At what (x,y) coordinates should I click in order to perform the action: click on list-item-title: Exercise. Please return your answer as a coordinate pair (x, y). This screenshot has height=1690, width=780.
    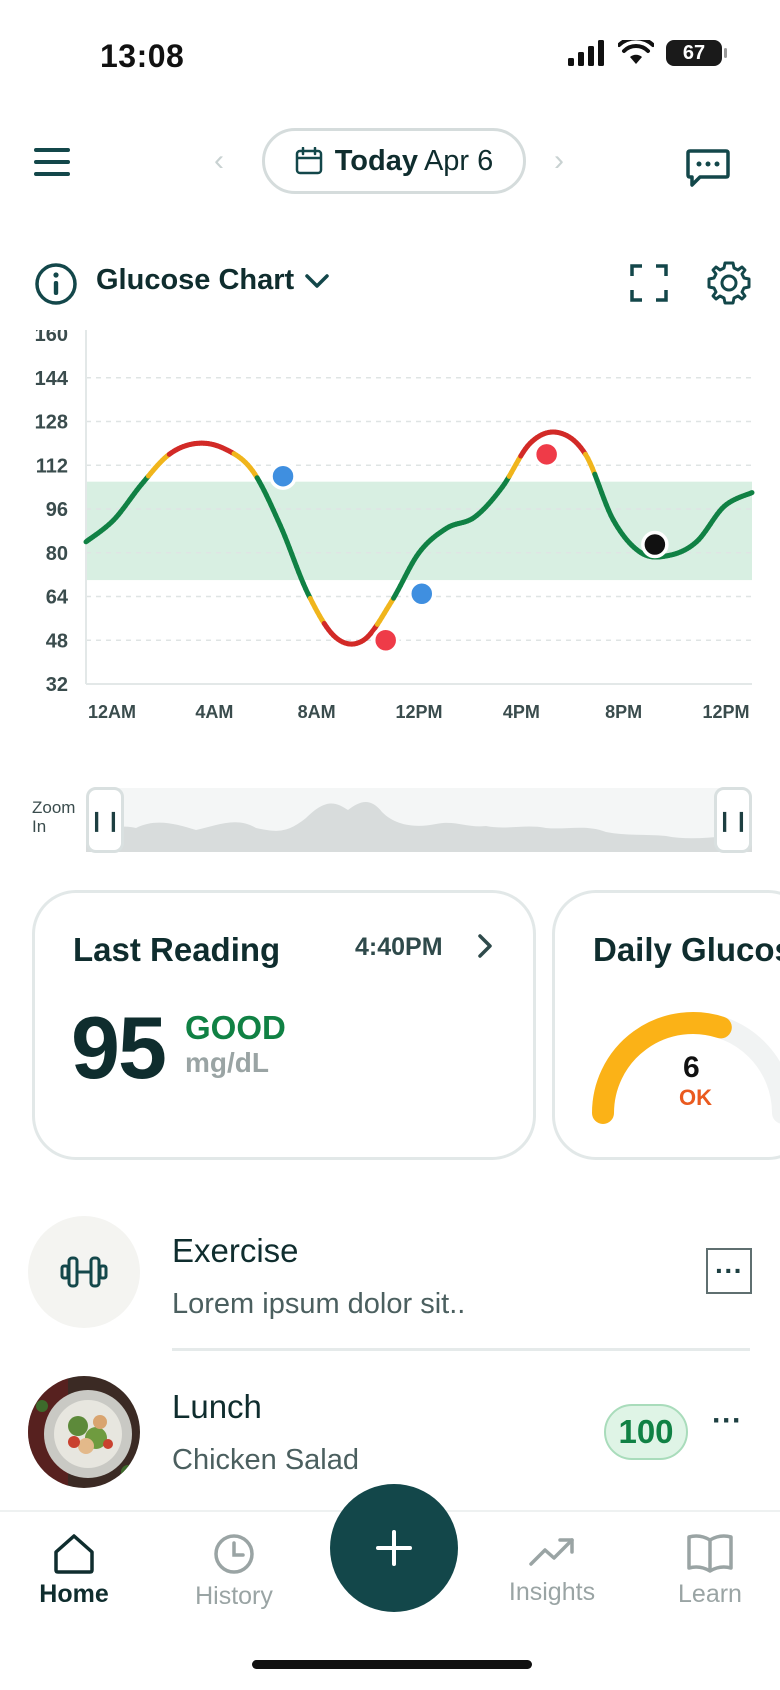
    Looking at the image, I should click on (235, 1251).